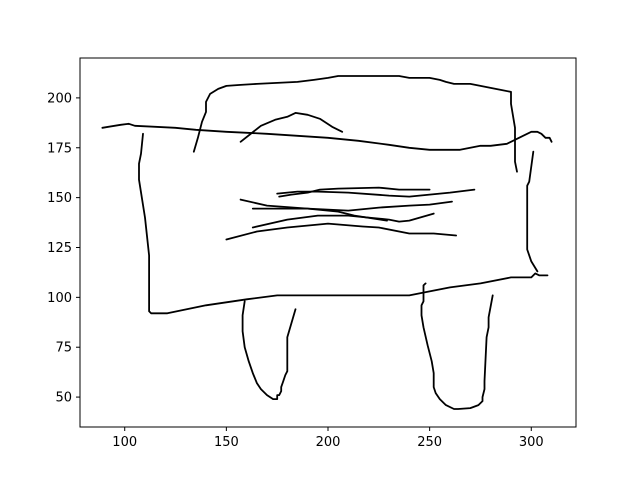 This screenshot has height=480, width=640. What do you see at coordinates (124, 442) in the screenshot?
I see `x-tick-label: 100` at bounding box center [124, 442].